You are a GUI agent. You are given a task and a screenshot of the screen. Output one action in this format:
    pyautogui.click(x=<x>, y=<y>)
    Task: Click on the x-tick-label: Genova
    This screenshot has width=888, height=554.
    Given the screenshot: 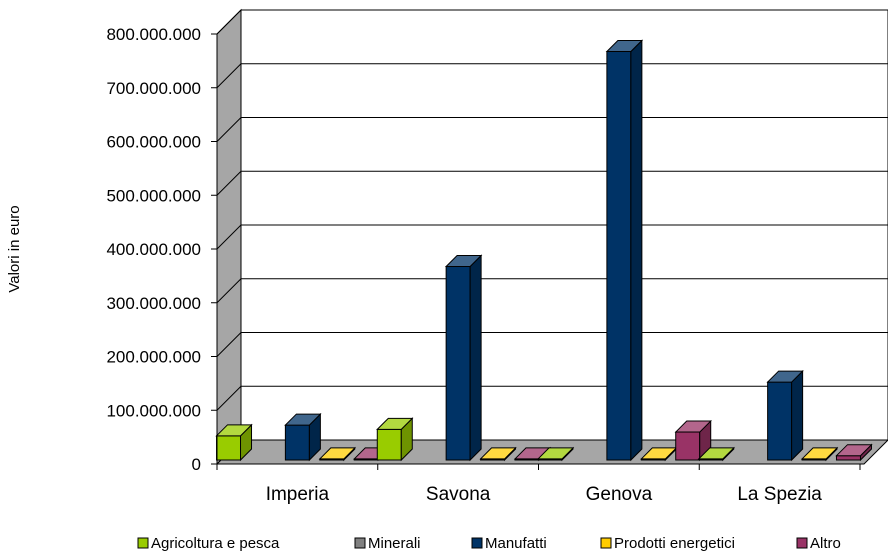 What is the action you would take?
    pyautogui.click(x=619, y=494)
    